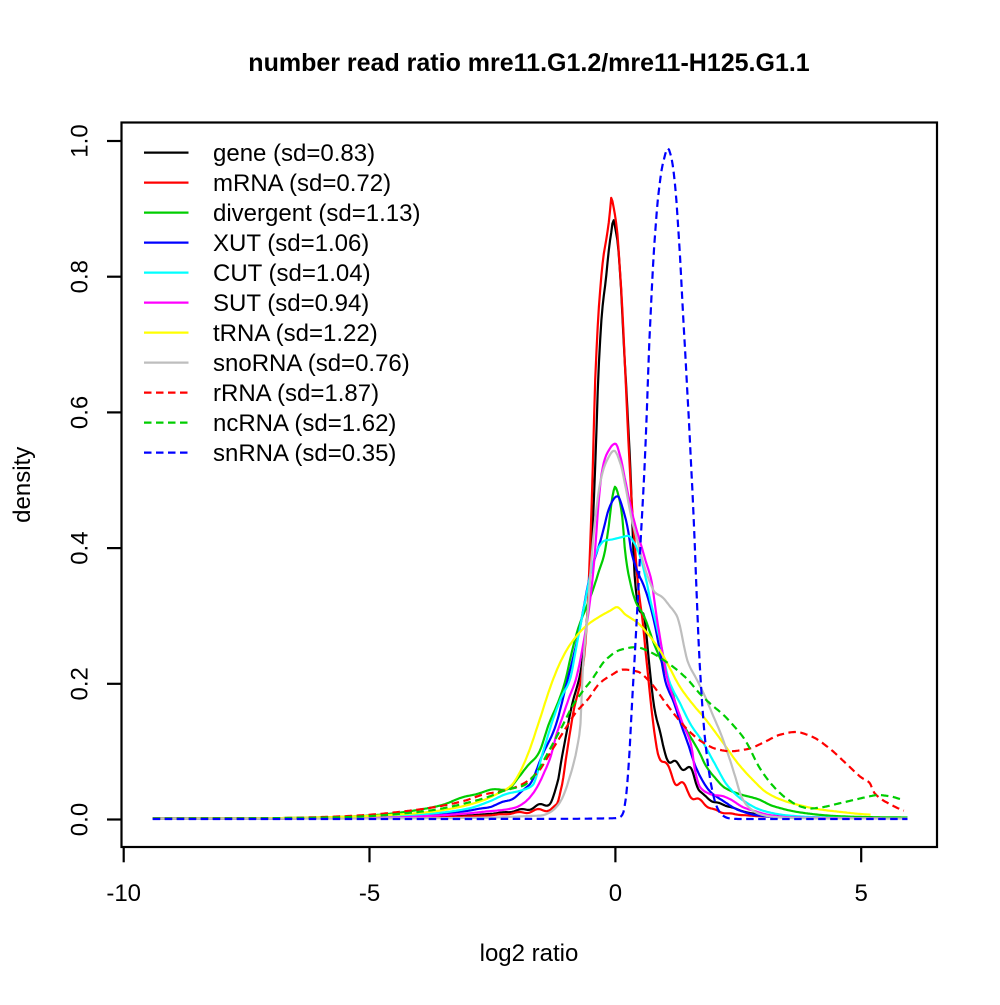 The width and height of the screenshot is (1000, 1005). Describe the element at coordinates (302, 183) in the screenshot. I see `svg-text: mRNA (sd=0.72)` at that location.